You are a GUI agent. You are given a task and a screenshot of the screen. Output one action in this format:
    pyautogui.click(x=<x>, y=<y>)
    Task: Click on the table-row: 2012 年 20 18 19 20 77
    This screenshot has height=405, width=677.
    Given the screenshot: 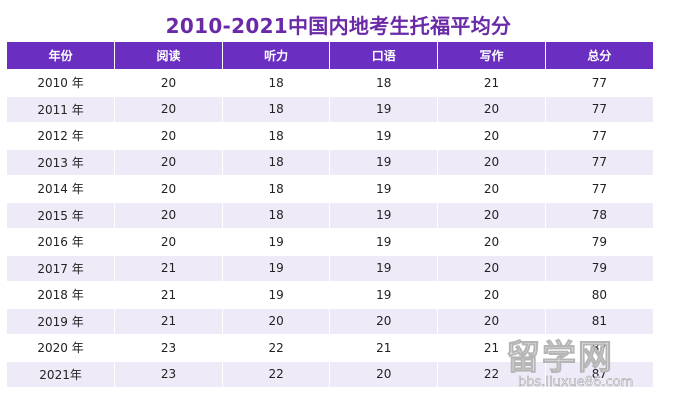 What is the action you would take?
    pyautogui.click(x=330, y=135)
    